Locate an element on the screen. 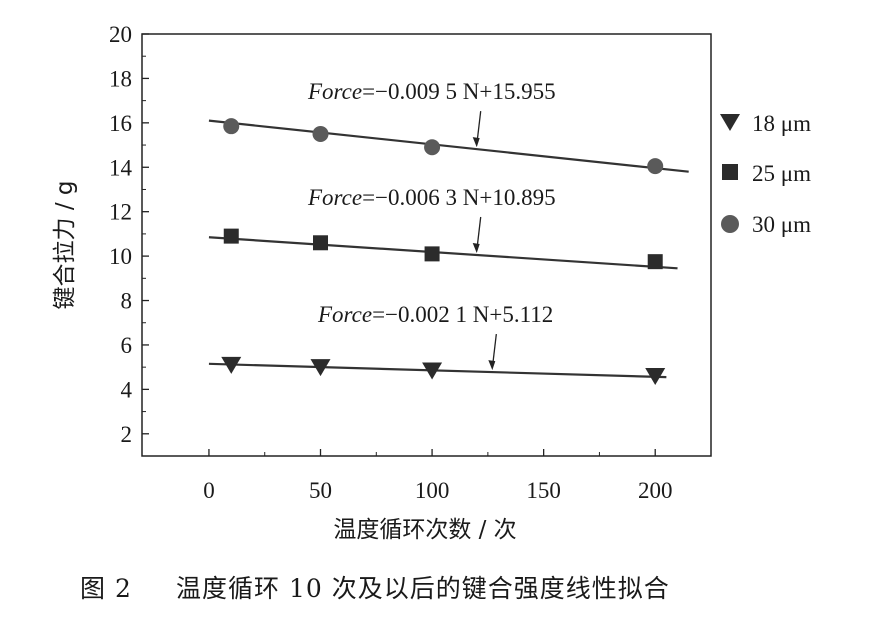 The image size is (888, 630). y-tick-label: 8 is located at coordinates (127, 301).